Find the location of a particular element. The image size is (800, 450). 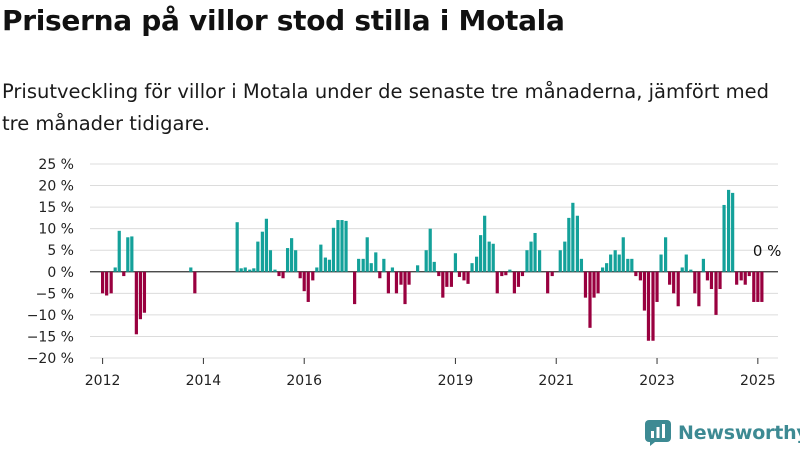

y-tick-label: 0 % is located at coordinates (60, 273).